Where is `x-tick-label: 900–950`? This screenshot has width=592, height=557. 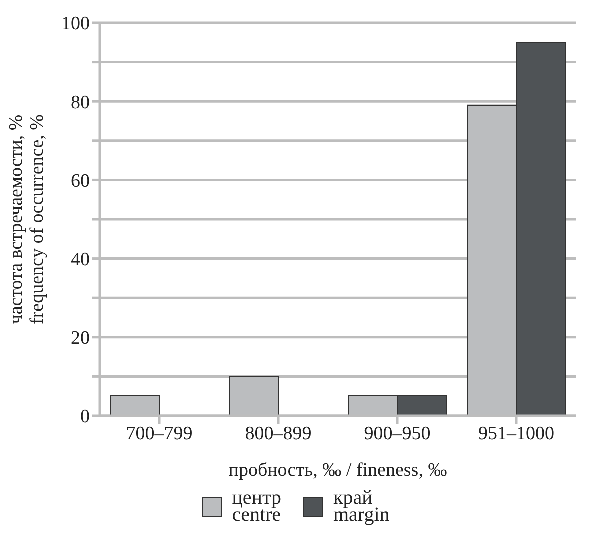
x-tick-label: 900–950 is located at coordinates (397, 433).